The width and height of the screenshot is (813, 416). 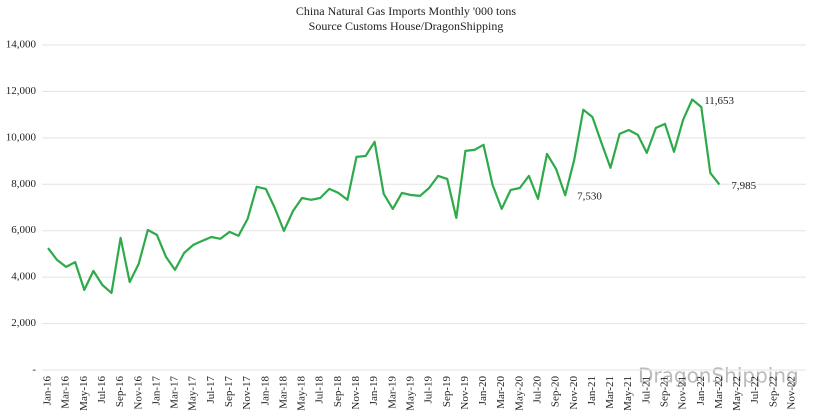 I want to click on x-tick-label: Nov-17, so click(x=247, y=393).